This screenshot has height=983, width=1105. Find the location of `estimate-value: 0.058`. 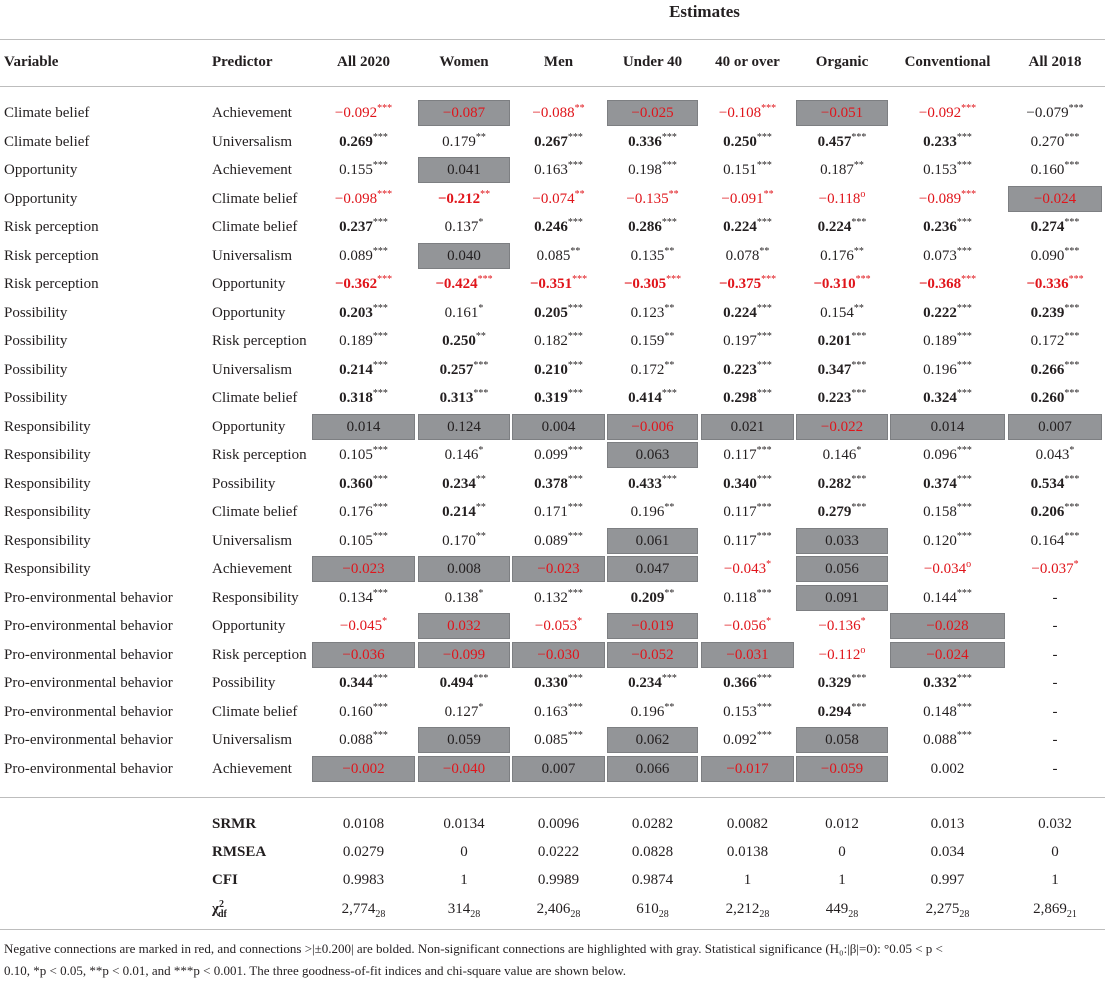

estimate-value: 0.058 is located at coordinates (842, 740).